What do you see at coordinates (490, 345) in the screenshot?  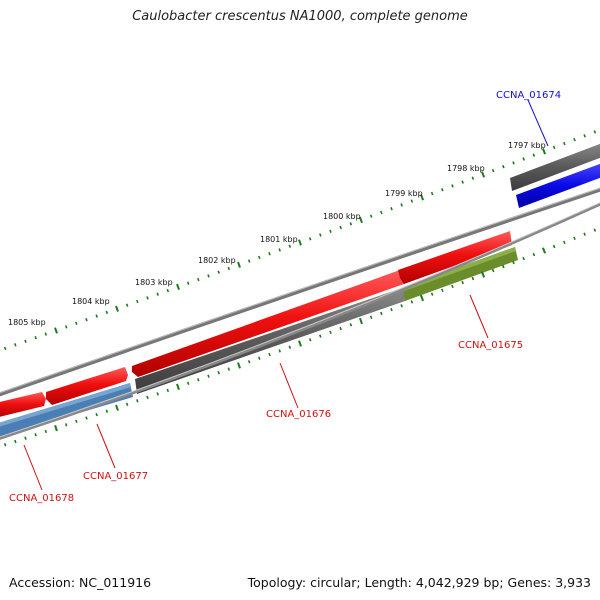 I see `gene-label-ccna-01675: CCNA_01675` at bounding box center [490, 345].